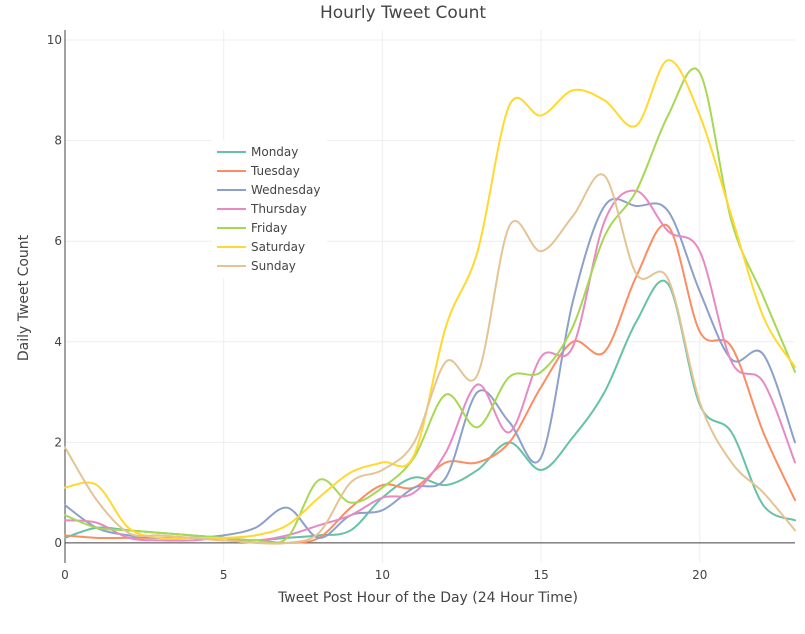 This screenshot has width=805, height=634. What do you see at coordinates (58, 543) in the screenshot?
I see `y-tick-label: 0` at bounding box center [58, 543].